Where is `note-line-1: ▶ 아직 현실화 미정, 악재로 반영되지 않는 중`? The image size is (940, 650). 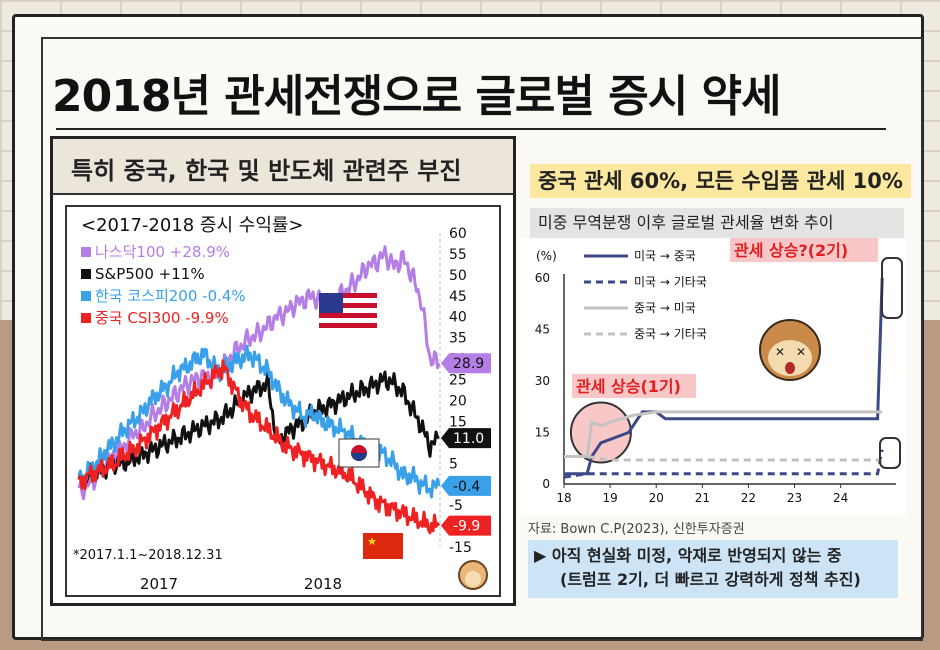 note-line-1: ▶ 아직 현실화 미정, 악재로 반영되지 않는 중 is located at coordinates (688, 555).